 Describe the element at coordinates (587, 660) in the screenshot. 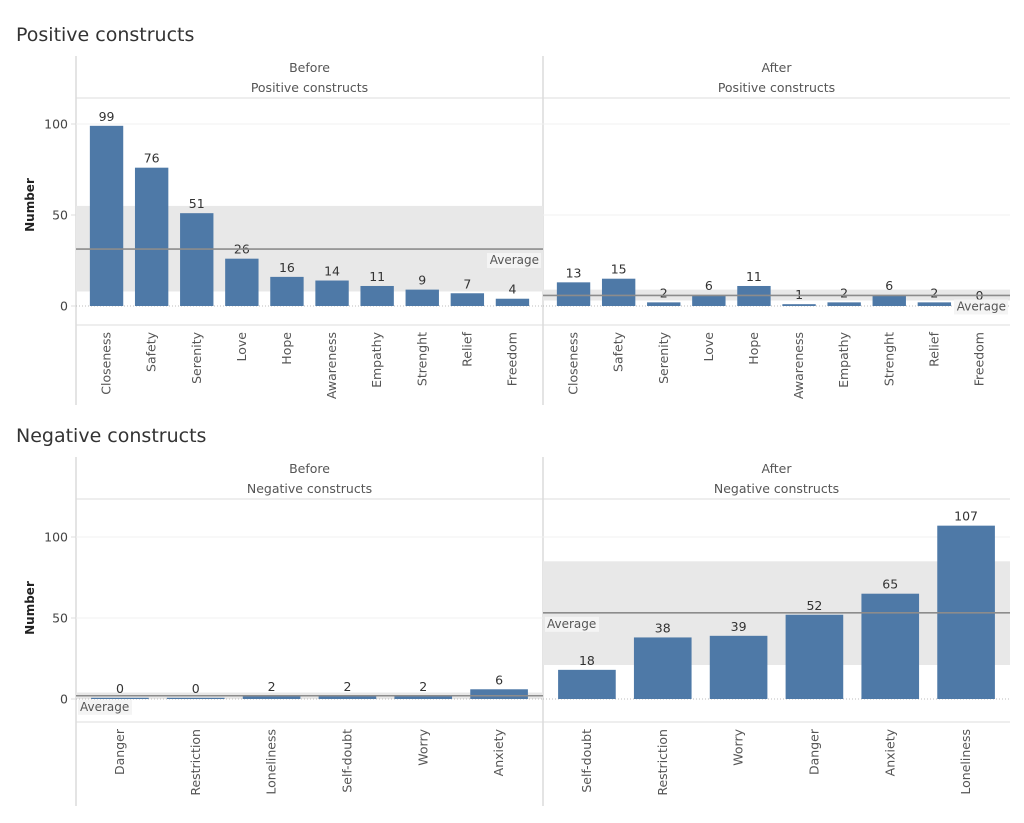

I see `value-label: 18` at that location.